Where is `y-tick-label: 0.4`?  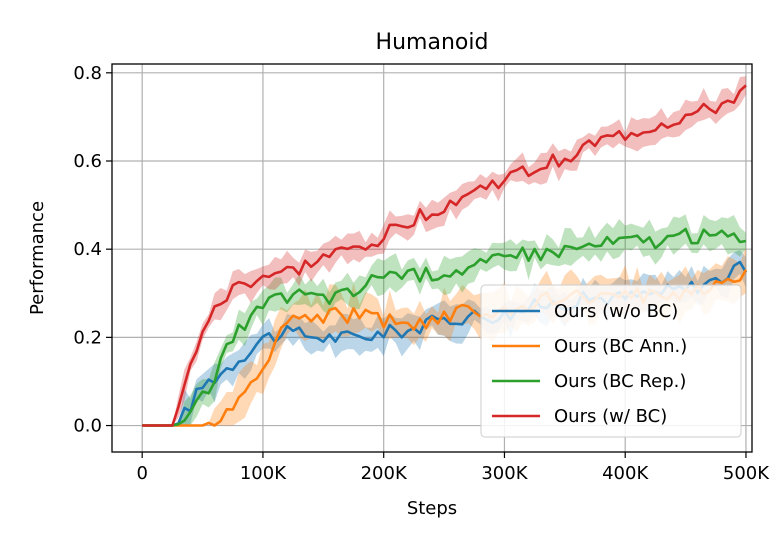
y-tick-label: 0.4 is located at coordinates (87, 249).